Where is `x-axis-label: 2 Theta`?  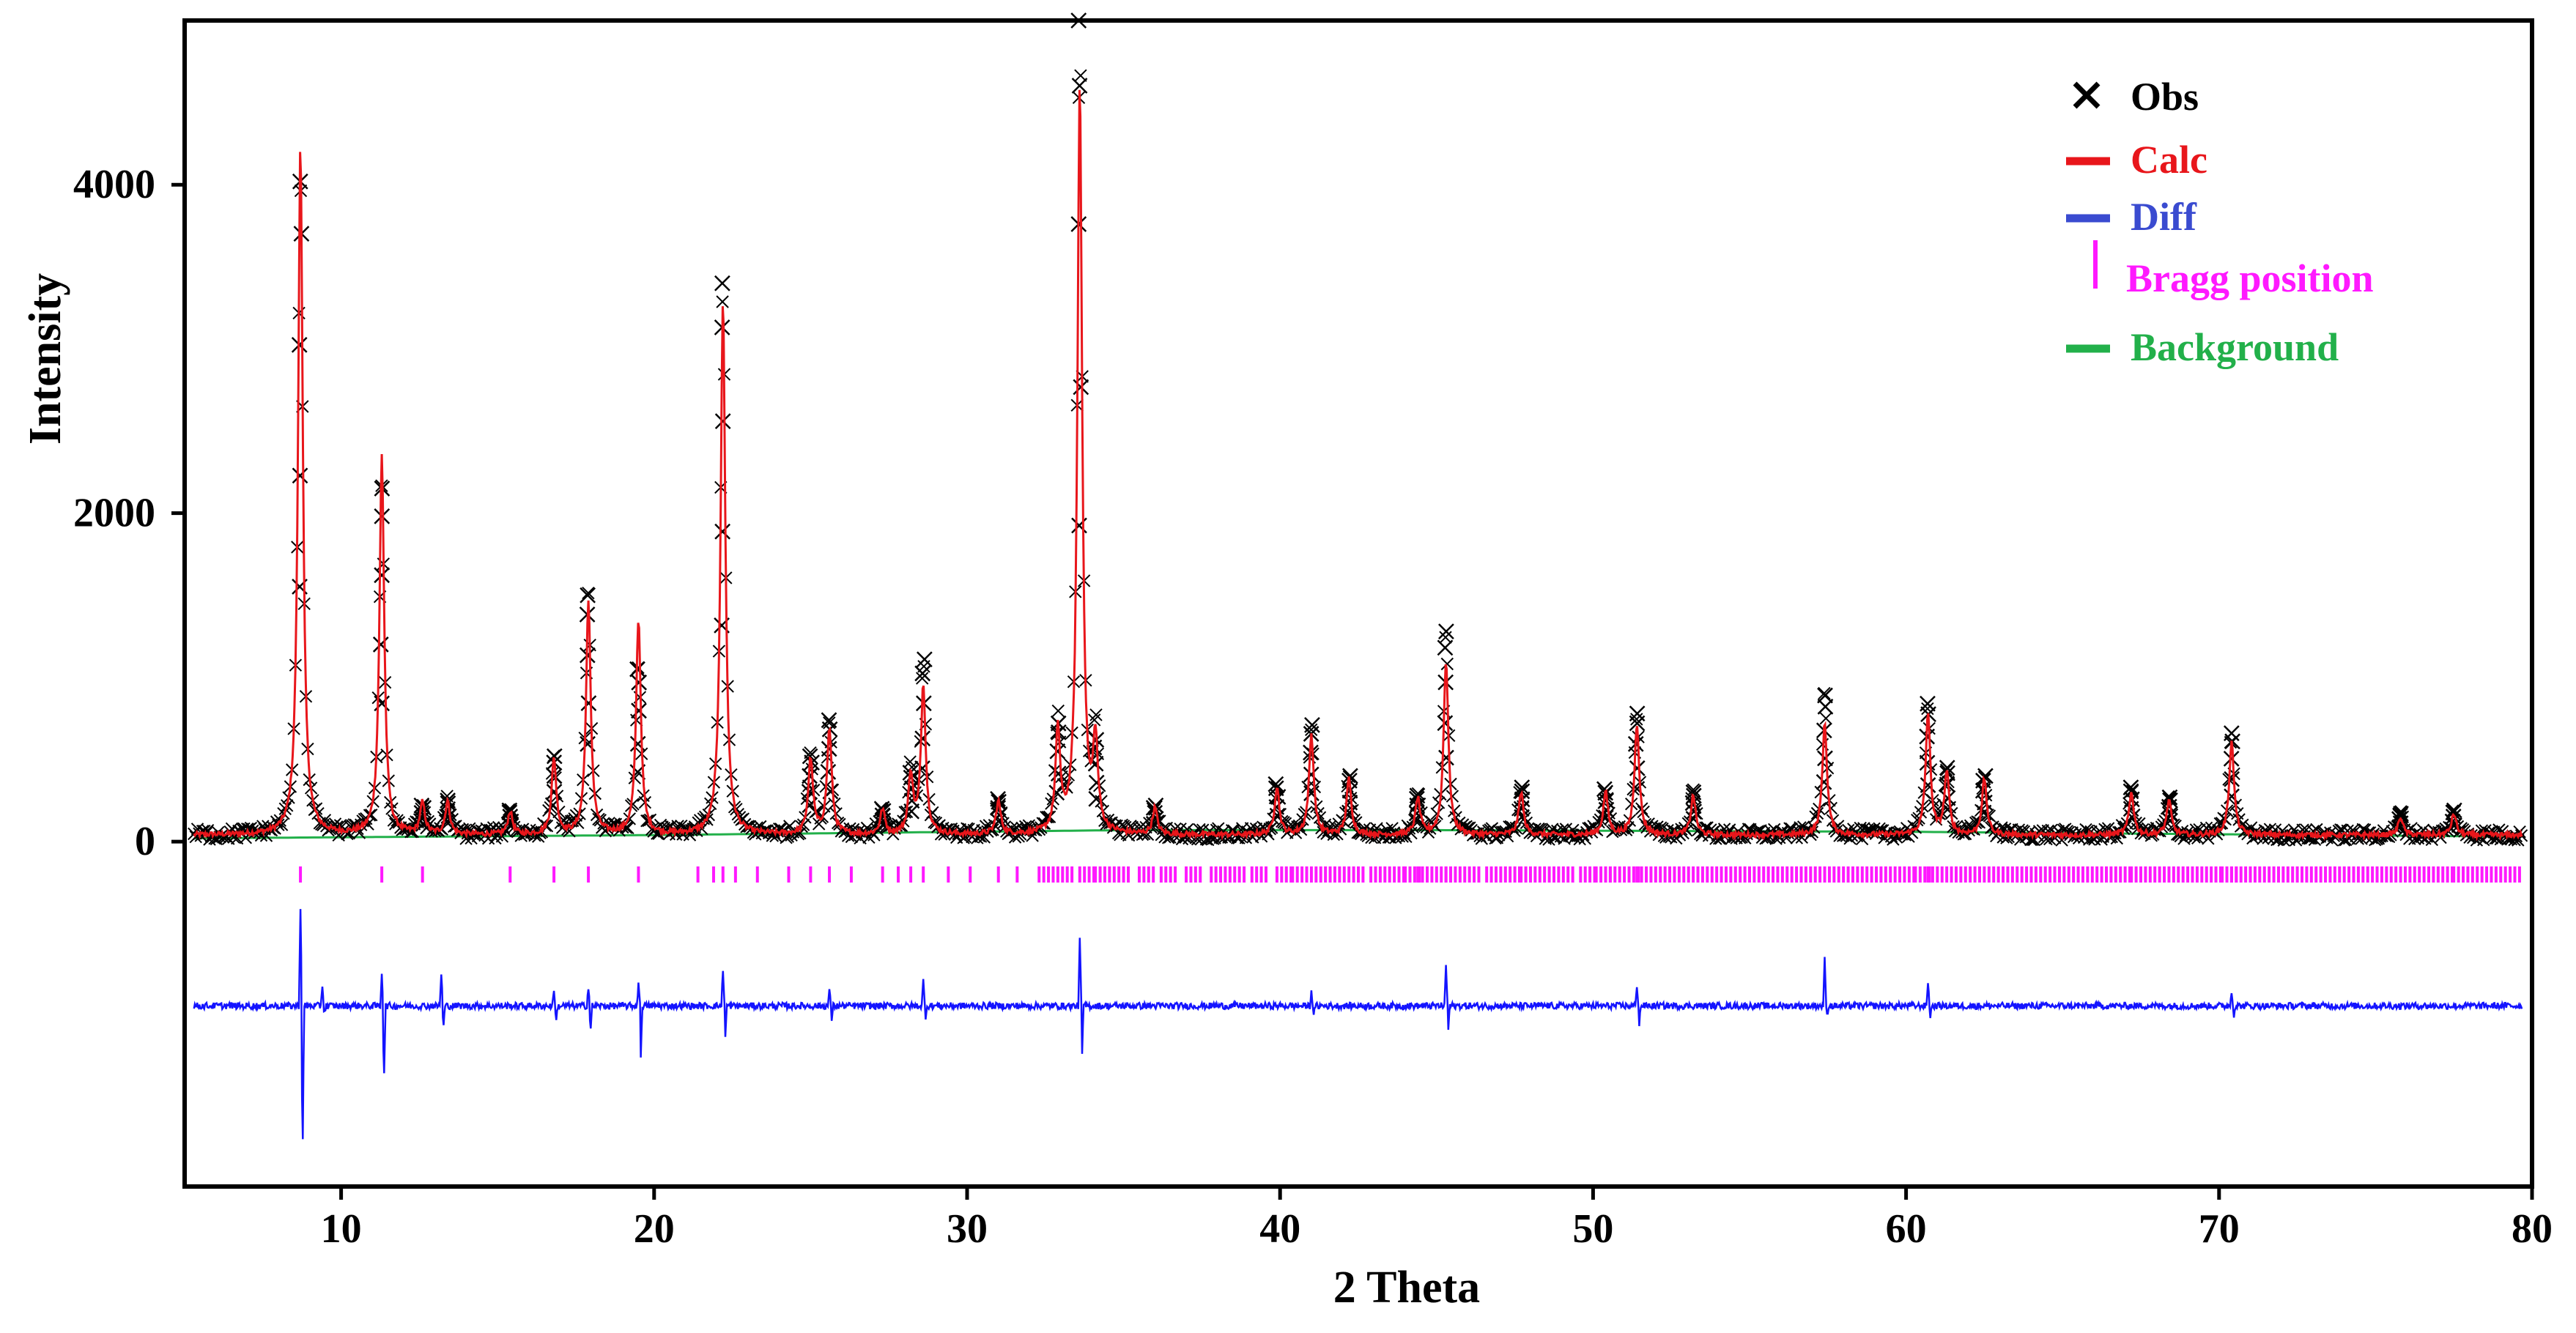 x-axis-label: 2 Theta is located at coordinates (1406, 1287).